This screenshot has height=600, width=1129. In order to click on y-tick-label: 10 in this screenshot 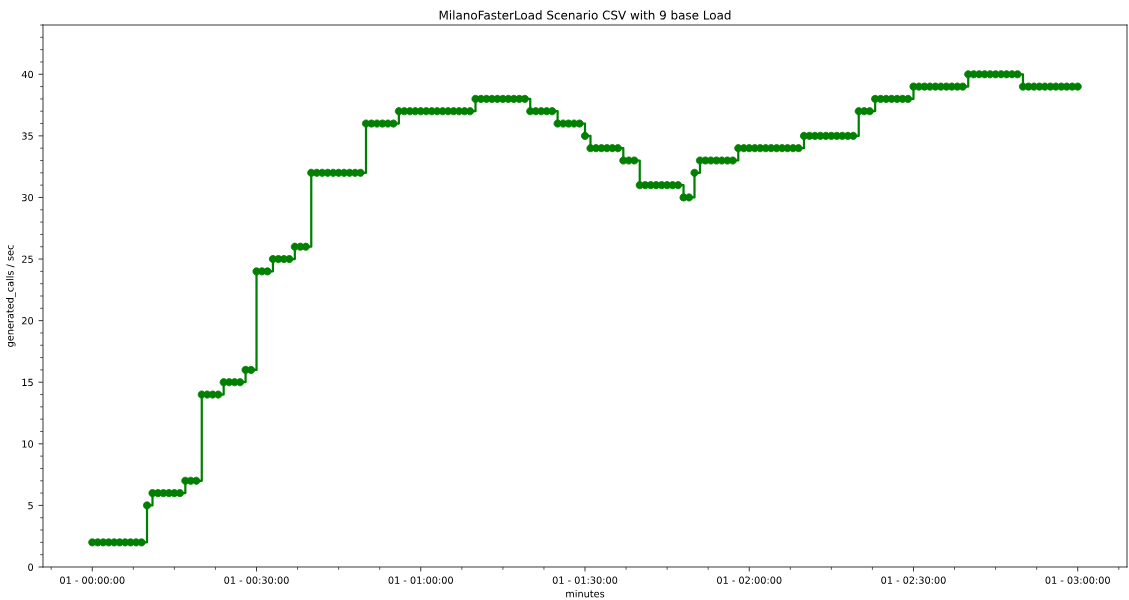, I will do `click(28, 444)`.